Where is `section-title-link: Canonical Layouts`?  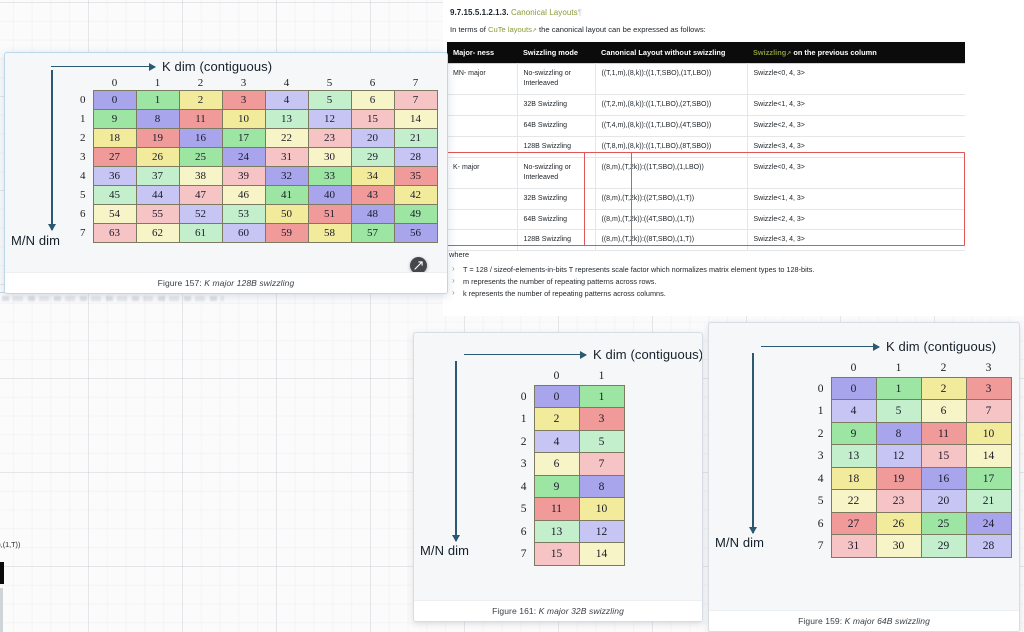
section-title-link: Canonical Layouts is located at coordinates (544, 12).